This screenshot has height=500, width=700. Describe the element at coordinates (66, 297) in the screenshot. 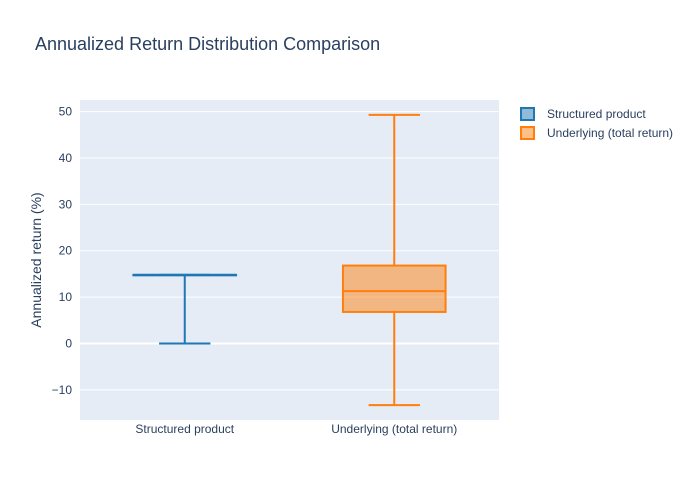

I see `y-tick-label: 10` at that location.